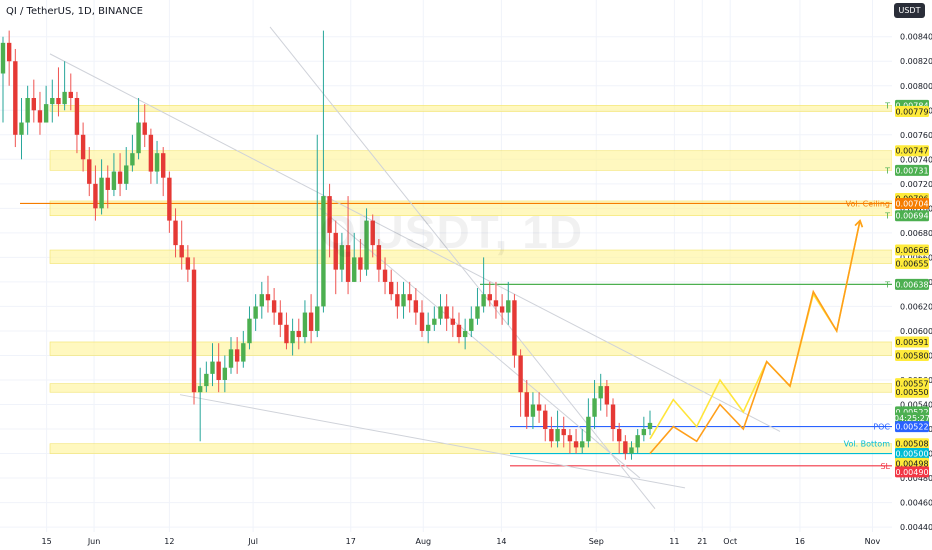  I want to click on trendline, so click(432, 441).